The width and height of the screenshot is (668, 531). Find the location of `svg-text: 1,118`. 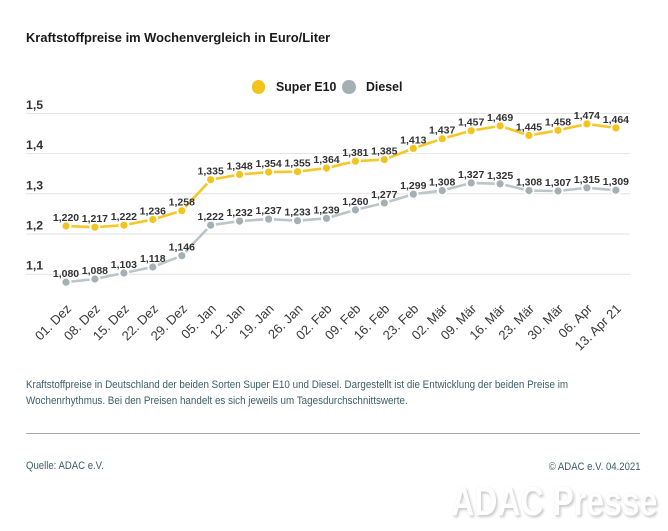

svg-text: 1,118 is located at coordinates (153, 259).